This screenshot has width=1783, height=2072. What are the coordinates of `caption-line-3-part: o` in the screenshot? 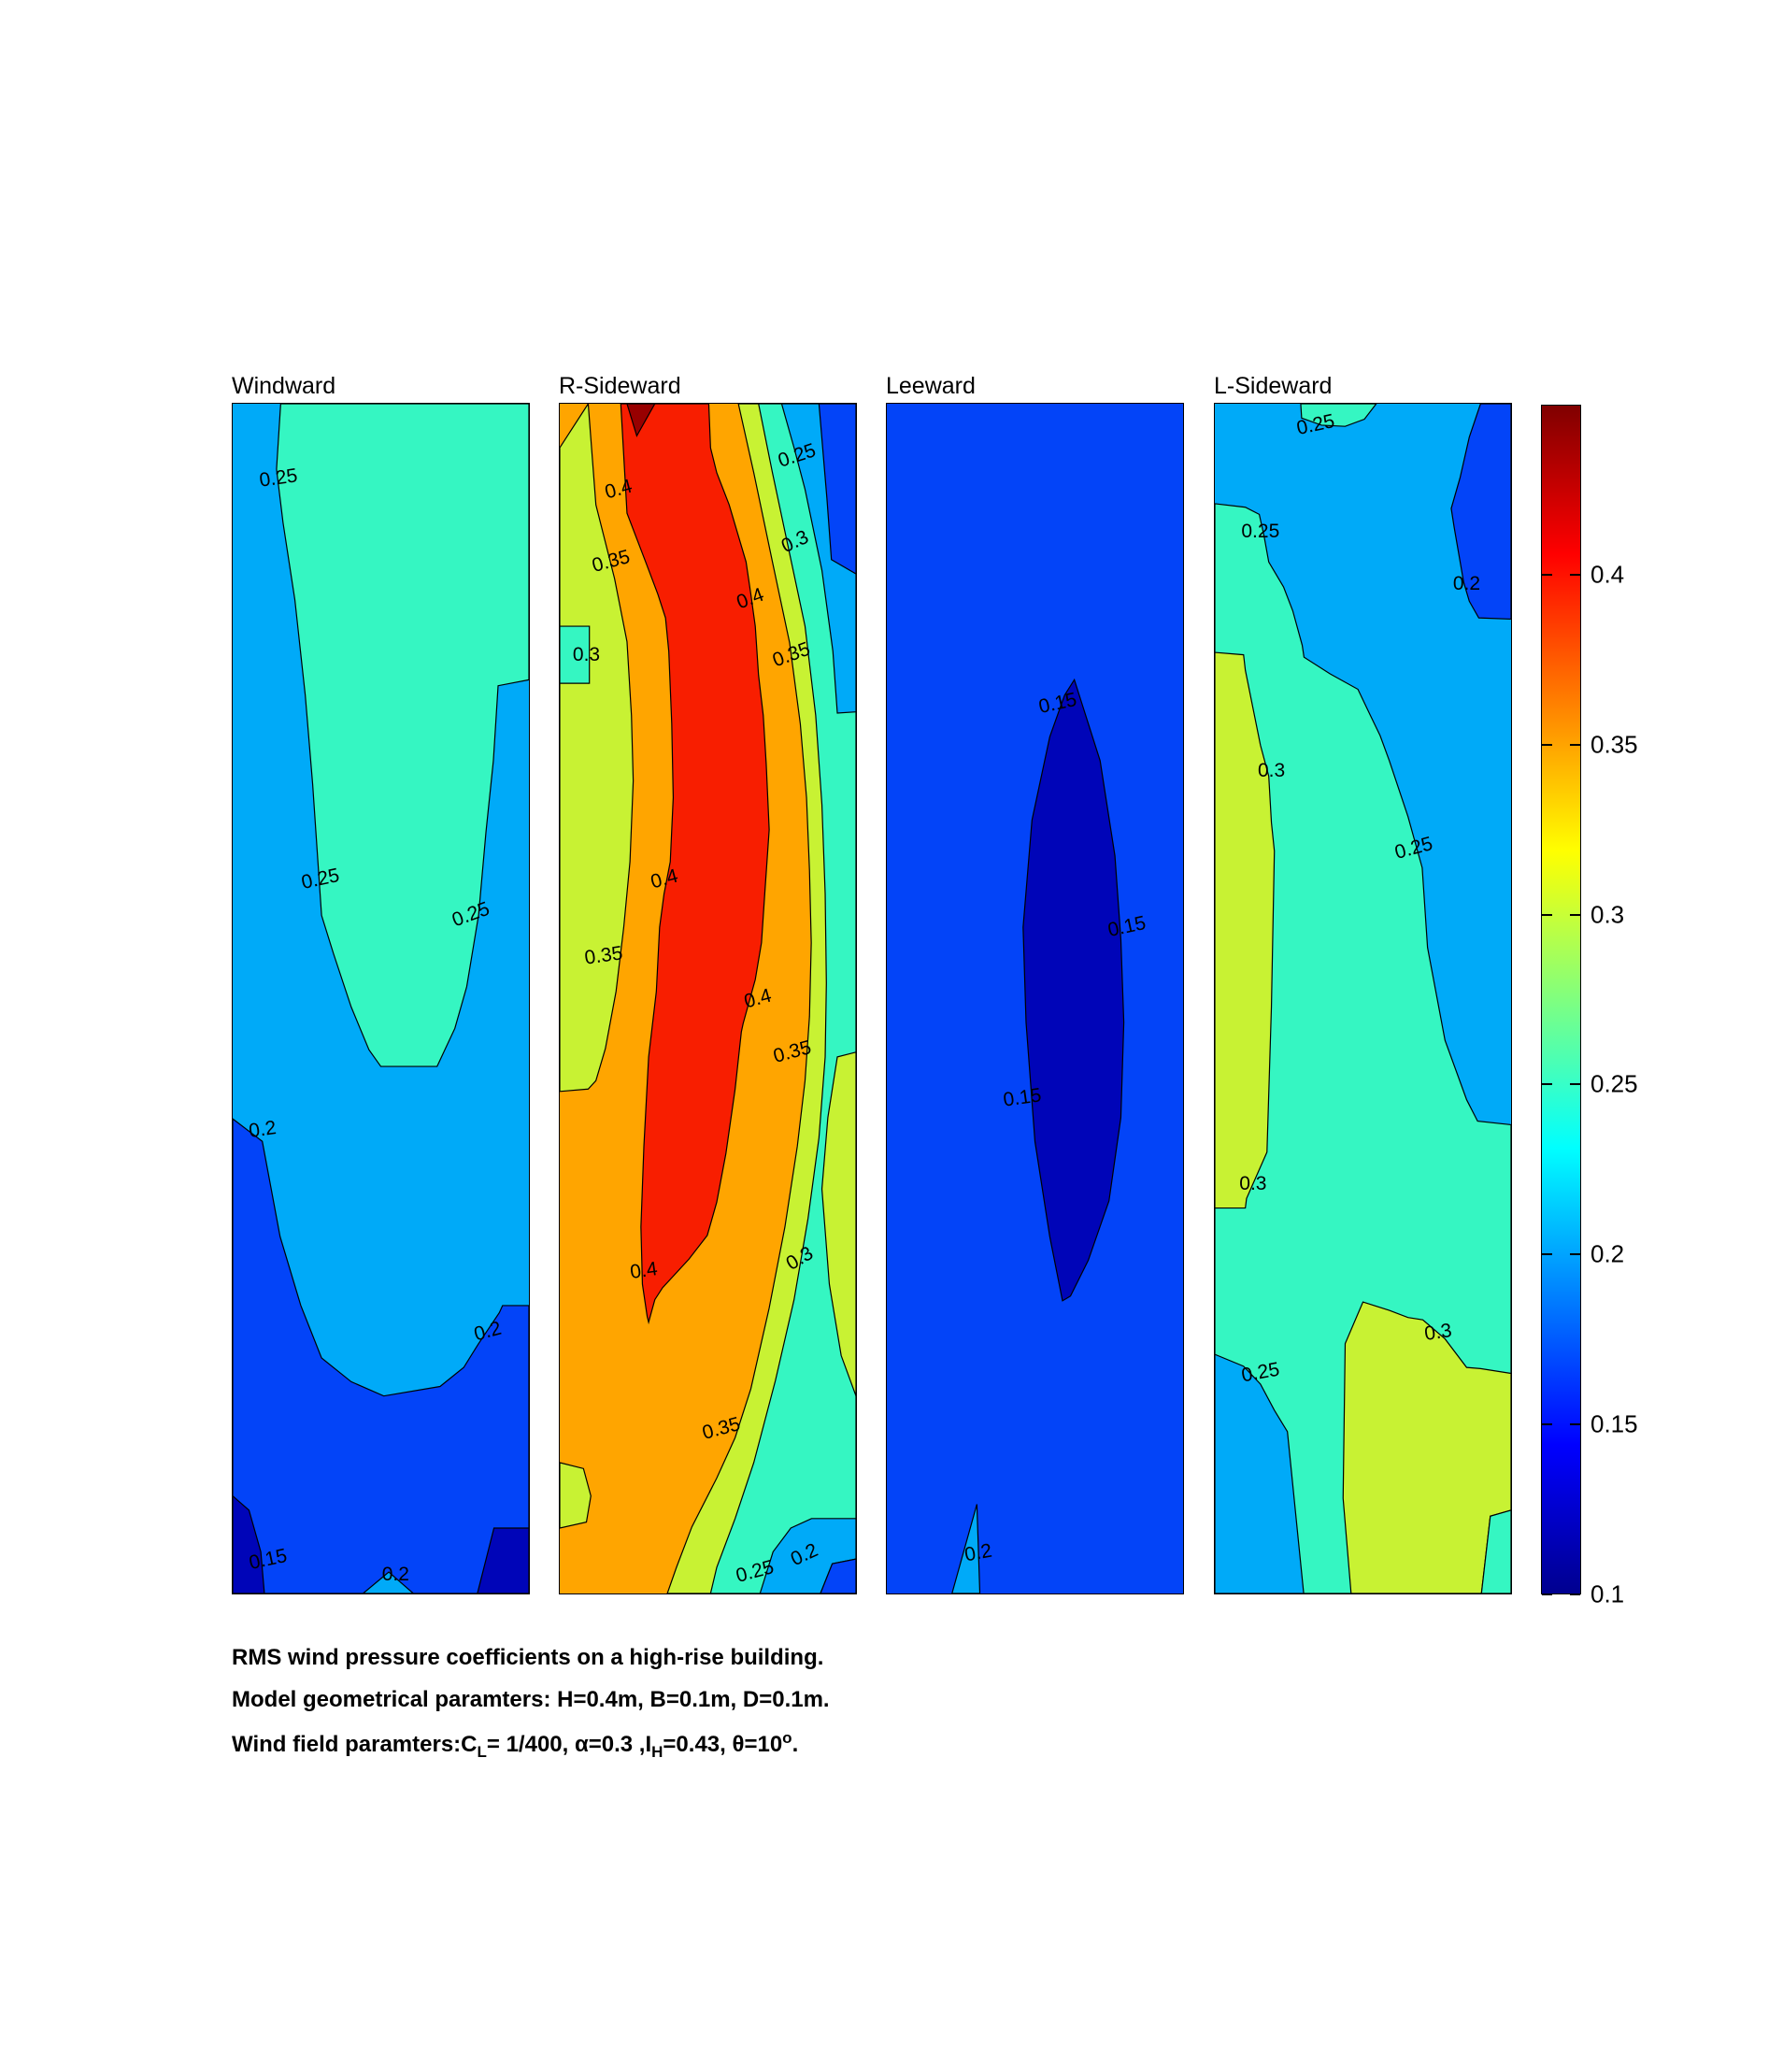 It's located at (787, 1738).